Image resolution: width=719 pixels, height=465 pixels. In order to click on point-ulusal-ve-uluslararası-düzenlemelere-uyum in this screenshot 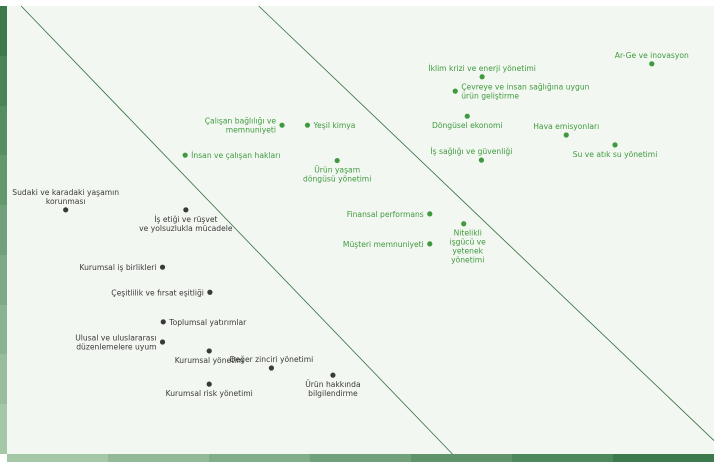, I will do `click(162, 342)`.